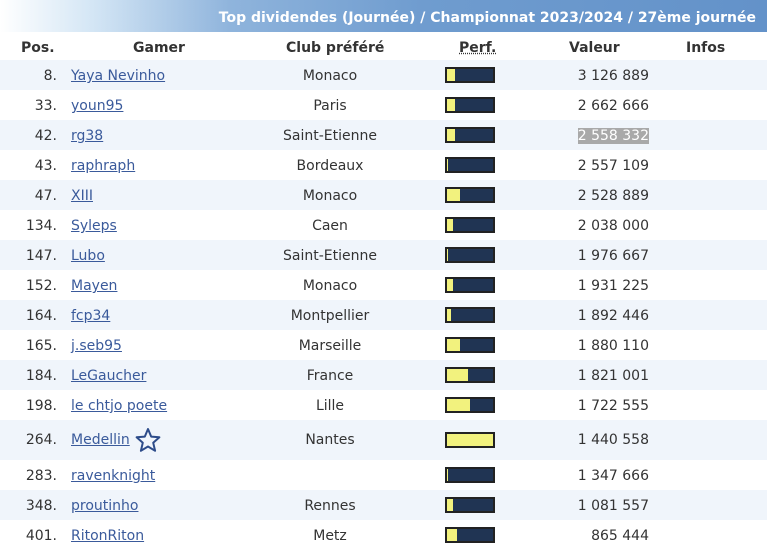 The image size is (767, 555). Describe the element at coordinates (105, 506) in the screenshot. I see `gamer-link: proutinho` at that location.